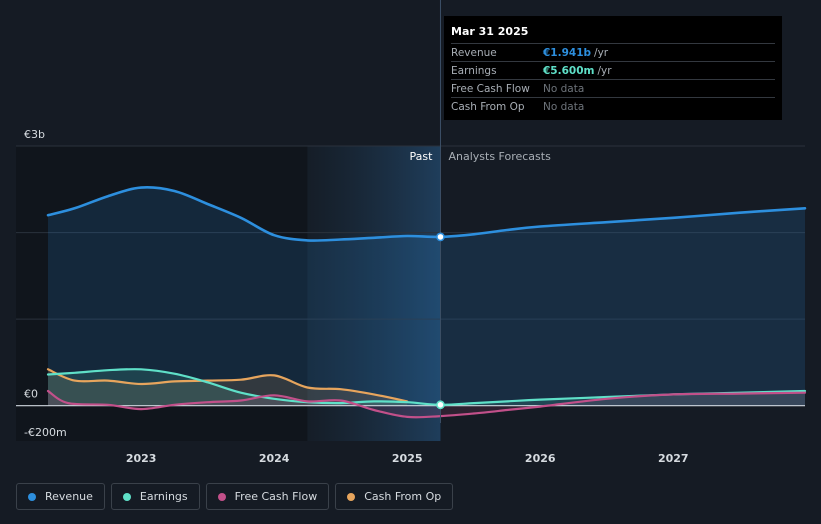 This screenshot has width=821, height=524. I want to click on past-label: Past, so click(422, 156).